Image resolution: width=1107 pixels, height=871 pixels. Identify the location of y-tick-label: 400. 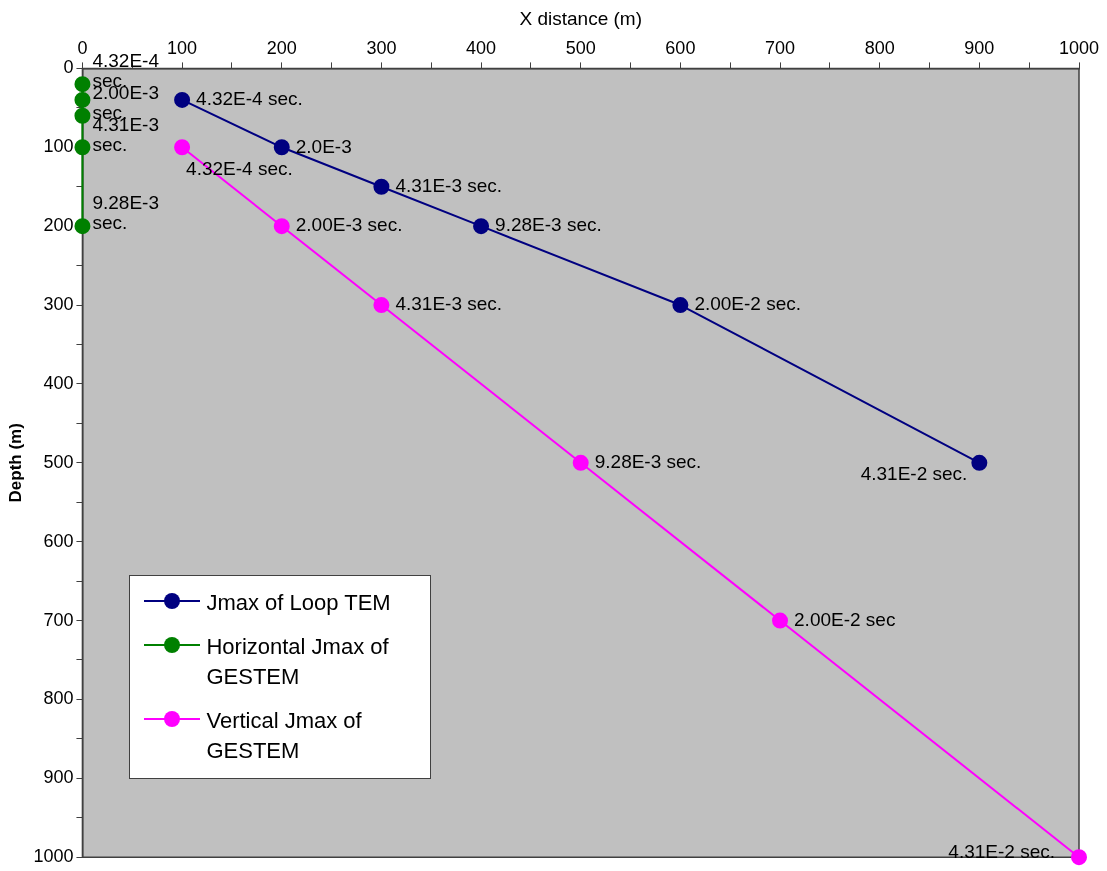
(58, 382).